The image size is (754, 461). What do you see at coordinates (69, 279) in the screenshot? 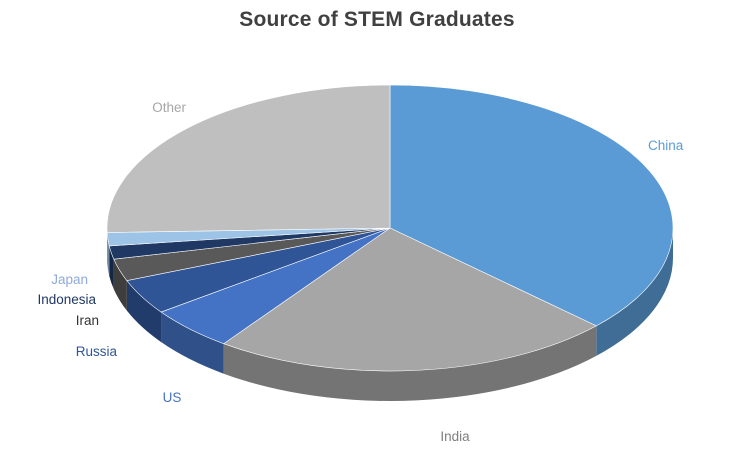
I see `slice-label-japan: Japan` at bounding box center [69, 279].